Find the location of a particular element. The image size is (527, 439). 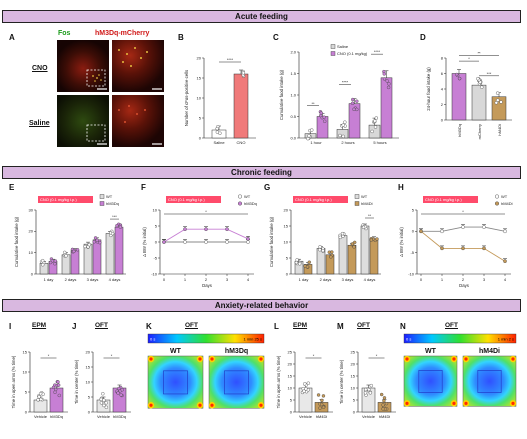

x-tick-label: 2 hours is located at coordinates (347, 142).